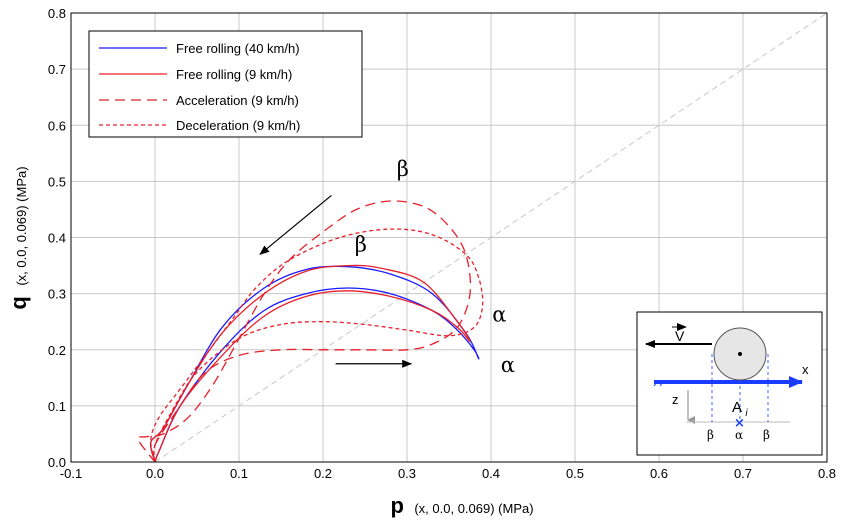 The height and width of the screenshot is (522, 849). Describe the element at coordinates (238, 48) in the screenshot. I see `legend-label-free-rolling-40: Free rolling (40 km/h)` at that location.